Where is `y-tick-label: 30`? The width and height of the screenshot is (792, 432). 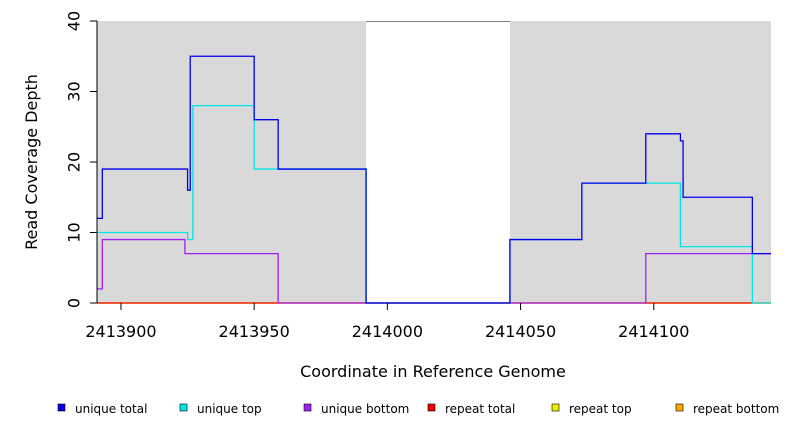 y-tick-label: 30 is located at coordinates (74, 91).